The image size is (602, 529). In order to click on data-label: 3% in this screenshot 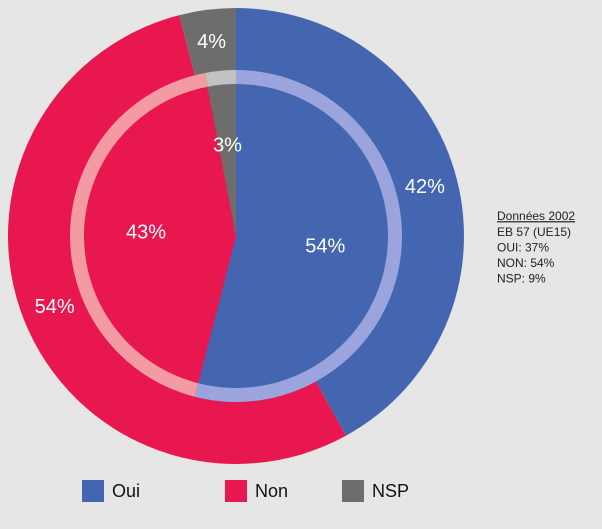, I will do `click(227, 146)`.